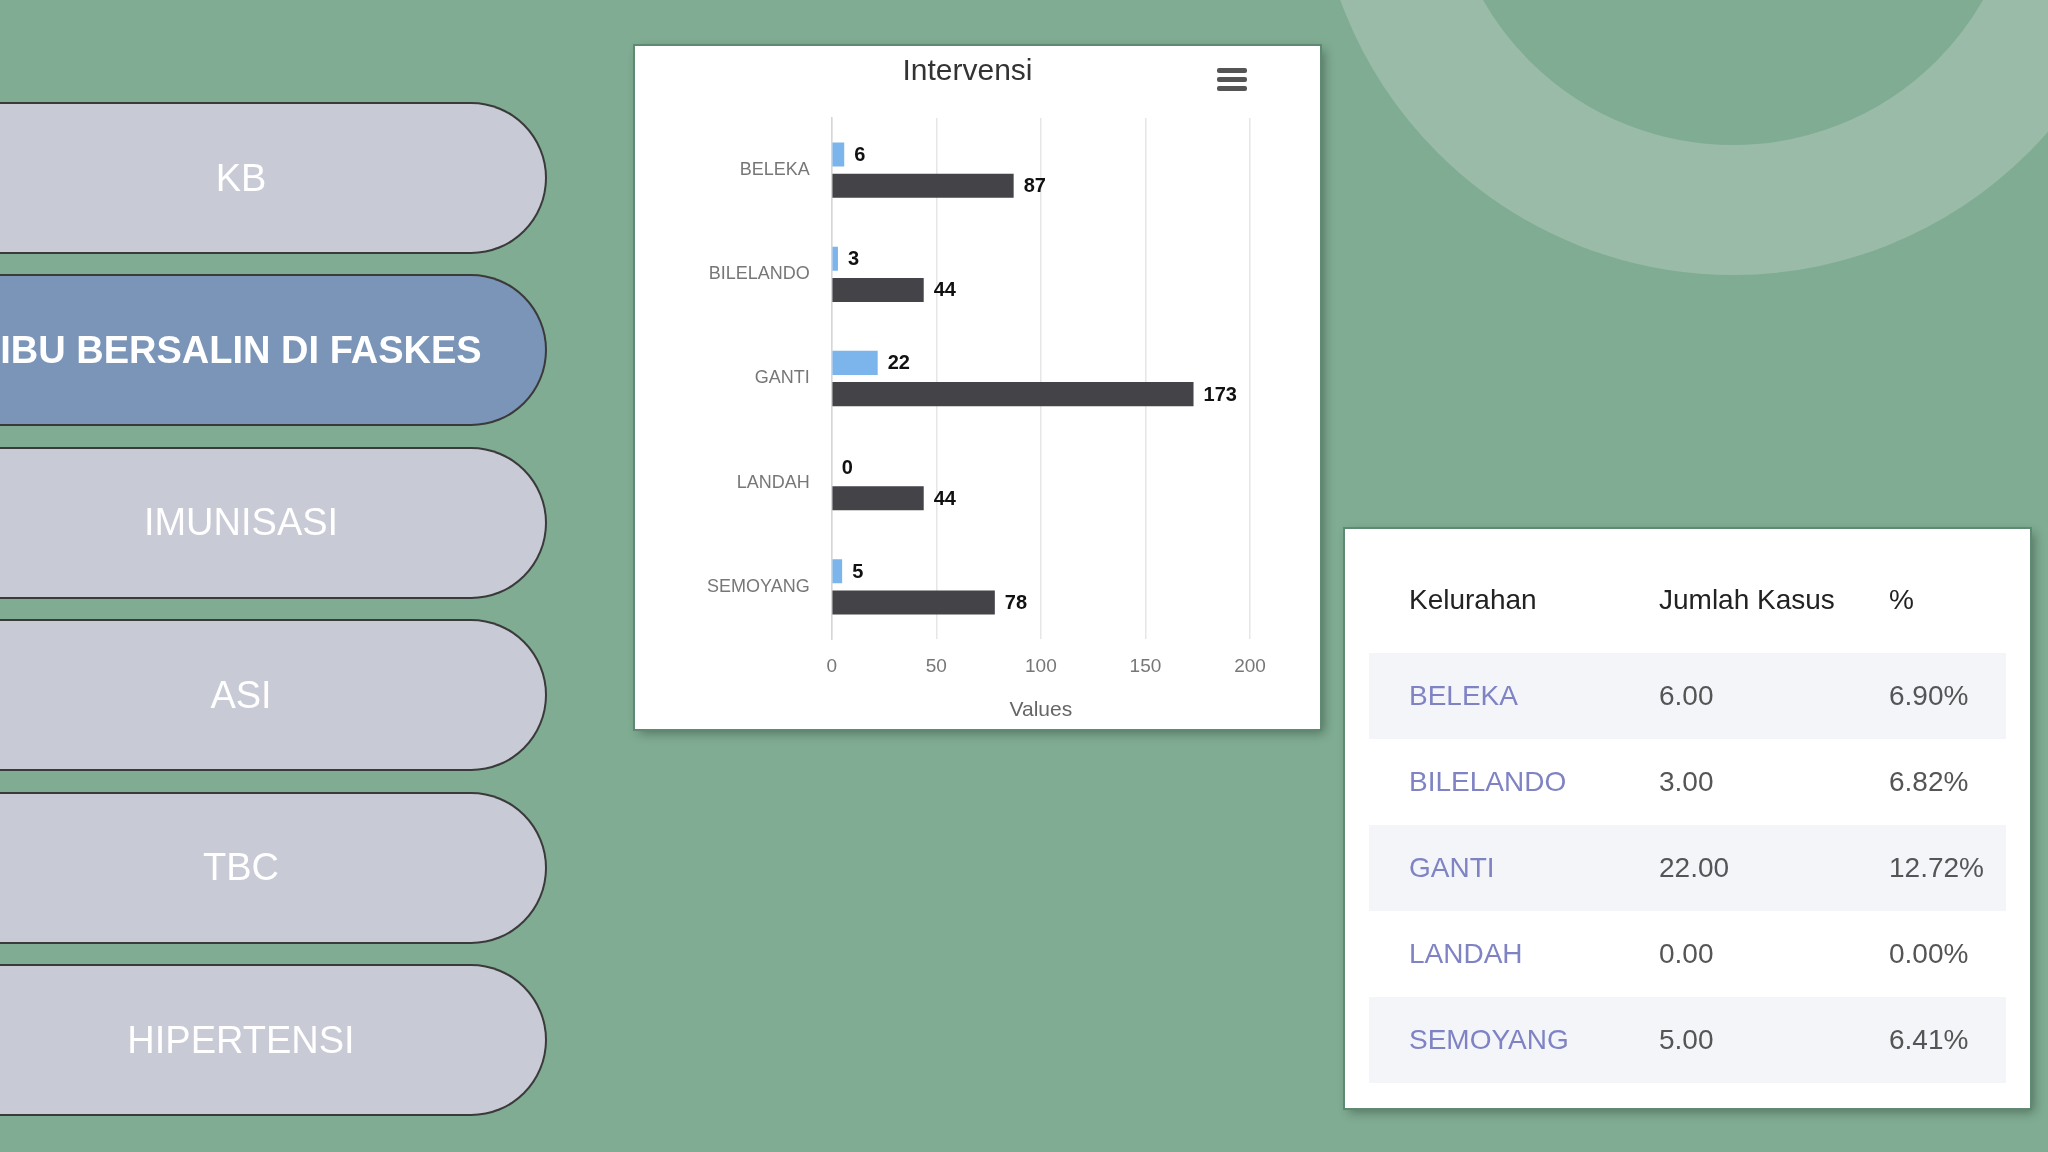  I want to click on y-tick-label: LANDAH, so click(773, 481).